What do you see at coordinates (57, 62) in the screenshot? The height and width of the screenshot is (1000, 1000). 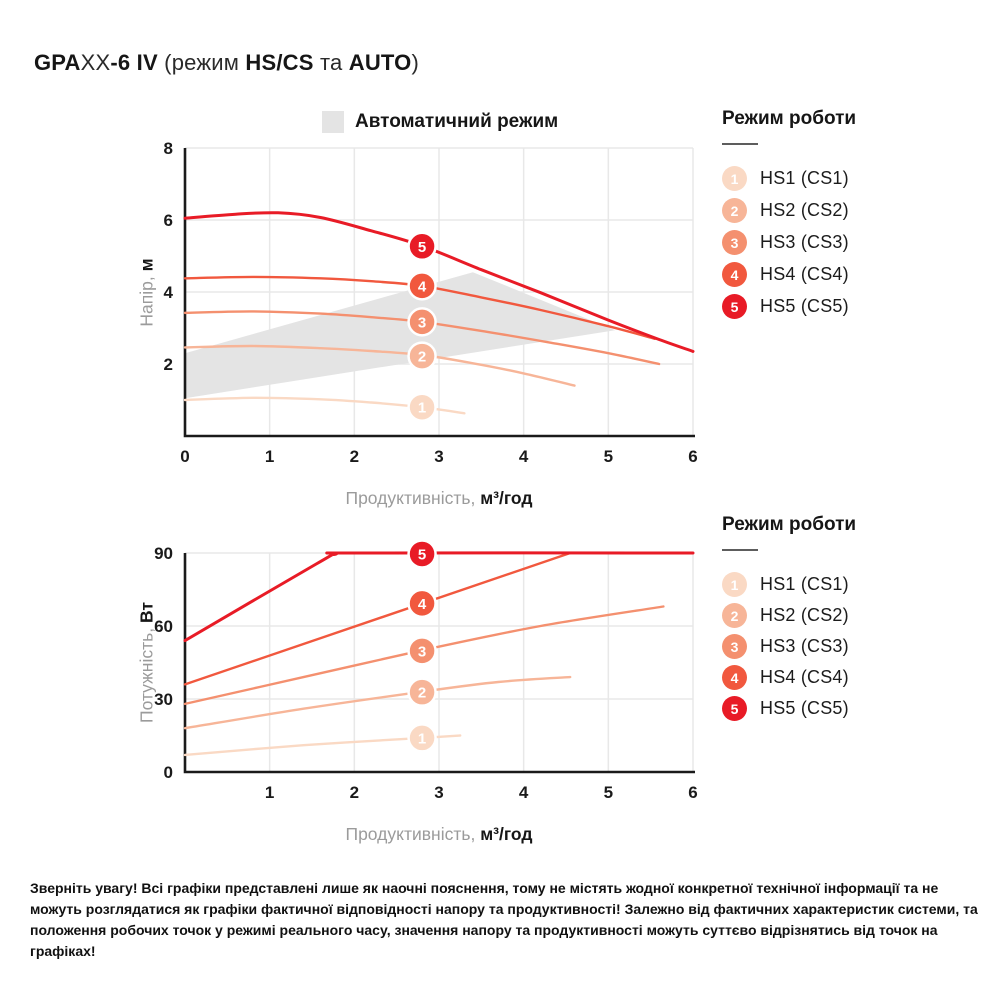 I see `page-title-part: GPA` at bounding box center [57, 62].